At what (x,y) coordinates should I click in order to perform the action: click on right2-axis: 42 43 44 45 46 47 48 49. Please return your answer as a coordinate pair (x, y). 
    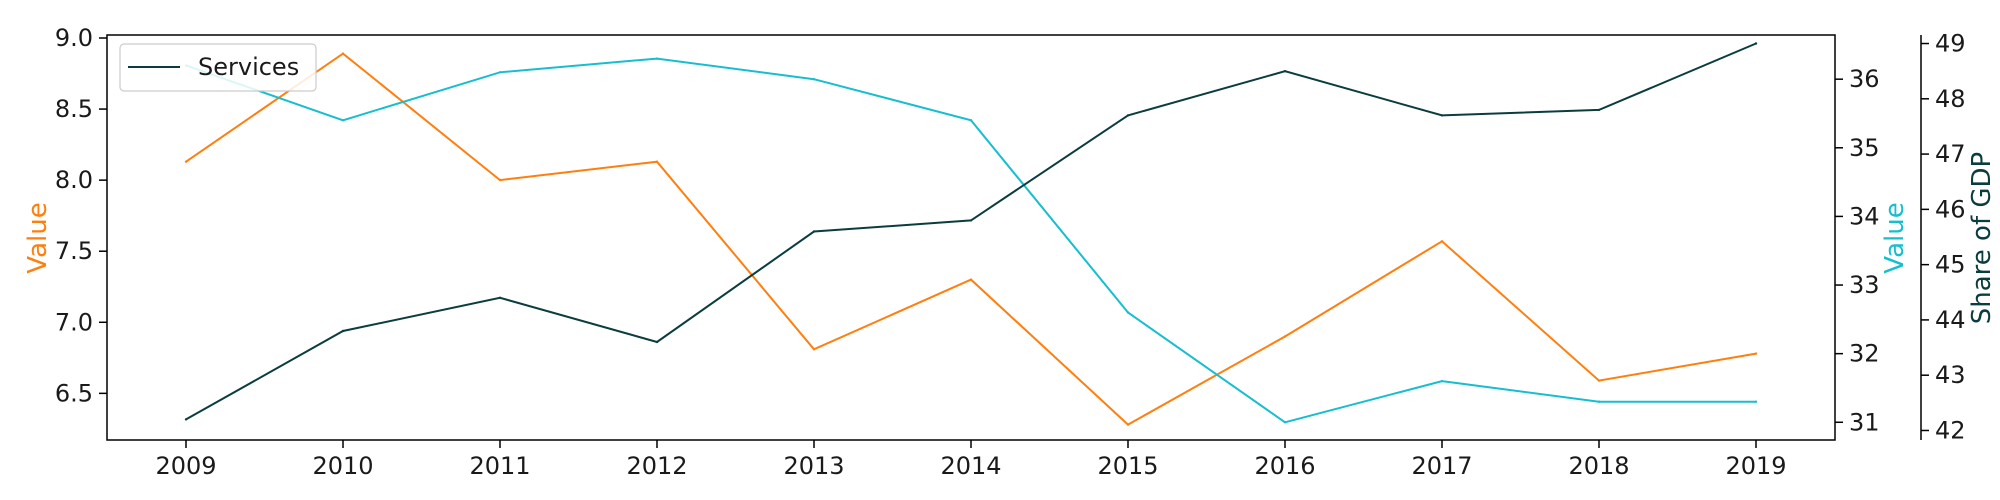
    Looking at the image, I should click on (1943, 237).